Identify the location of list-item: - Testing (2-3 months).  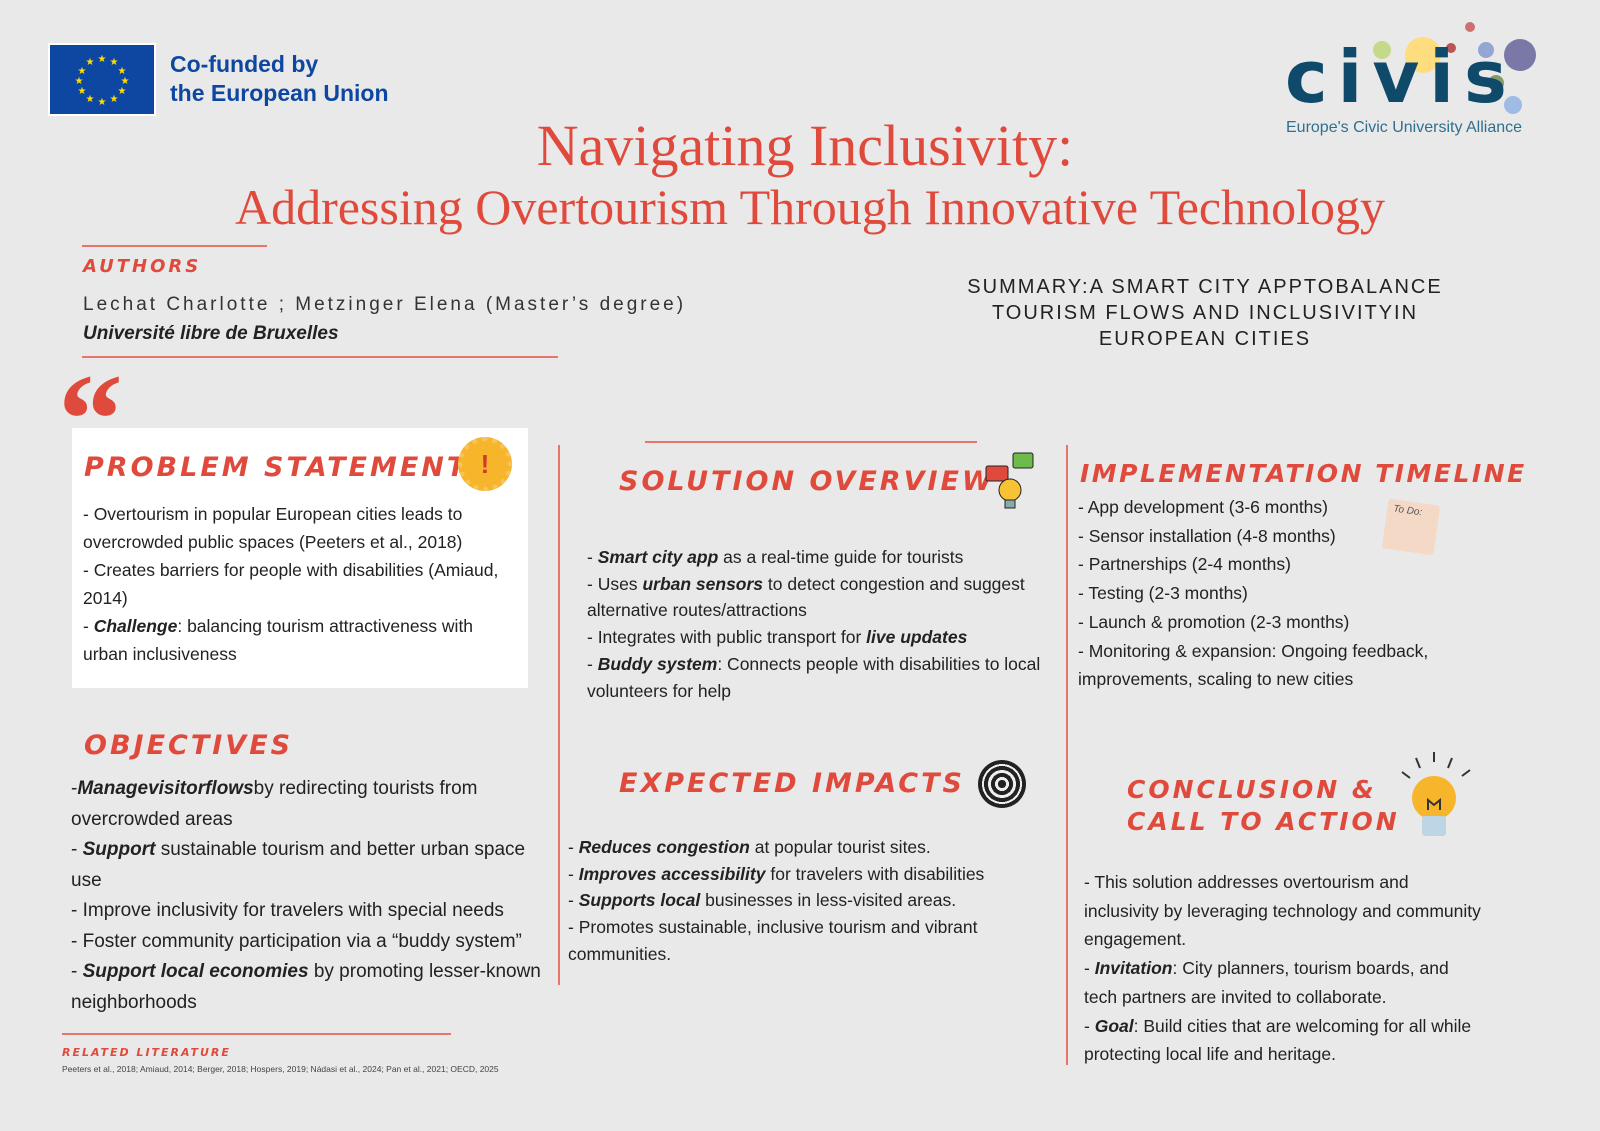
(1278, 593).